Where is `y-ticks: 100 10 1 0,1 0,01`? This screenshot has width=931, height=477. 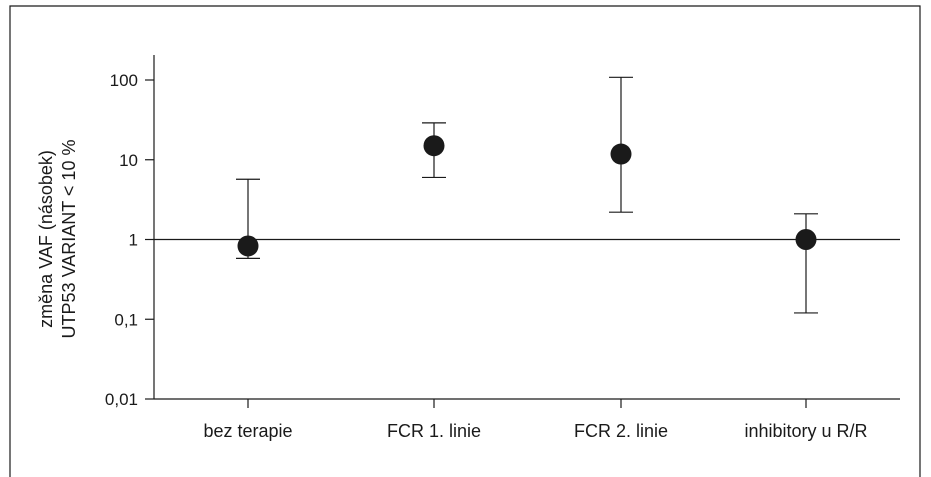
y-ticks: 100 10 1 0,1 0,01 is located at coordinates (129, 240).